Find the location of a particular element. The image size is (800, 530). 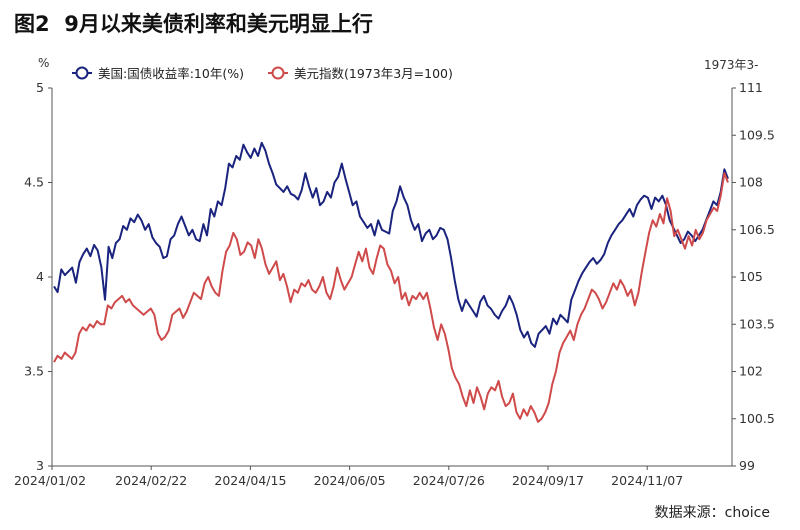

right-axis-unit: 1973年3- is located at coordinates (731, 65).